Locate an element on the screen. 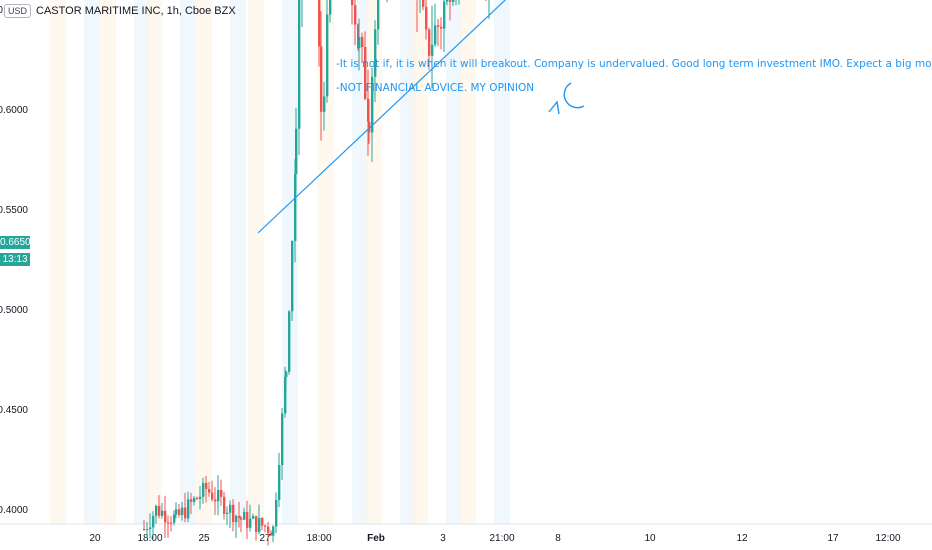  currency-badge: USD is located at coordinates (18, 11).